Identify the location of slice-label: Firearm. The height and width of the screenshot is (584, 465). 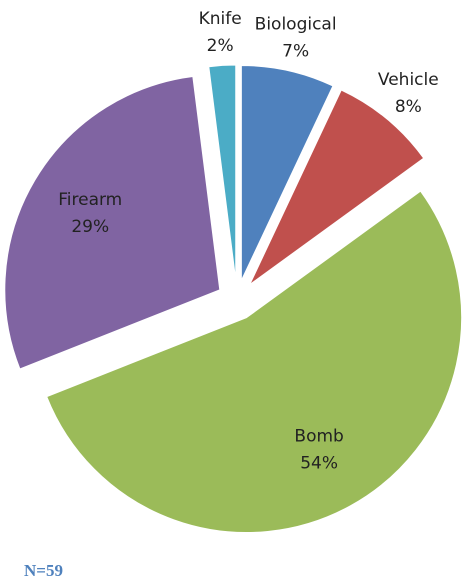
(90, 200).